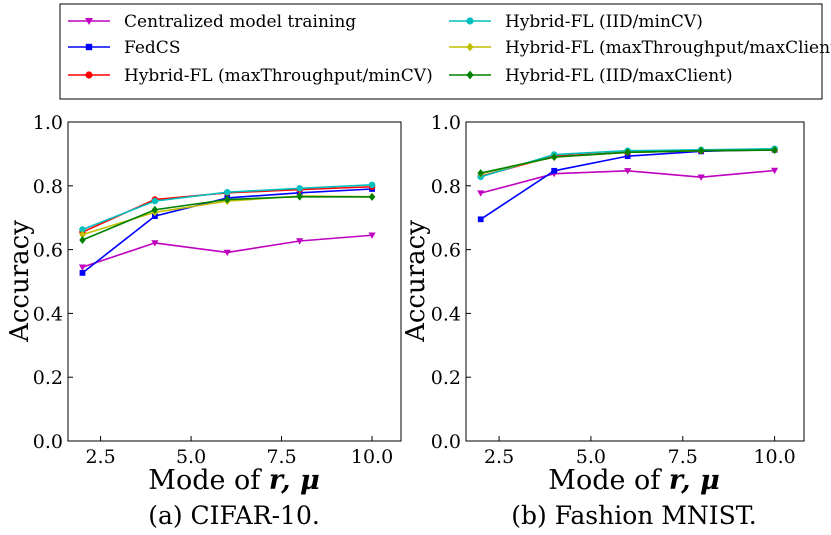 This screenshot has height=535, width=831. Describe the element at coordinates (446, 442) in the screenshot. I see `panel-b-ytick-label: 0.0` at that location.